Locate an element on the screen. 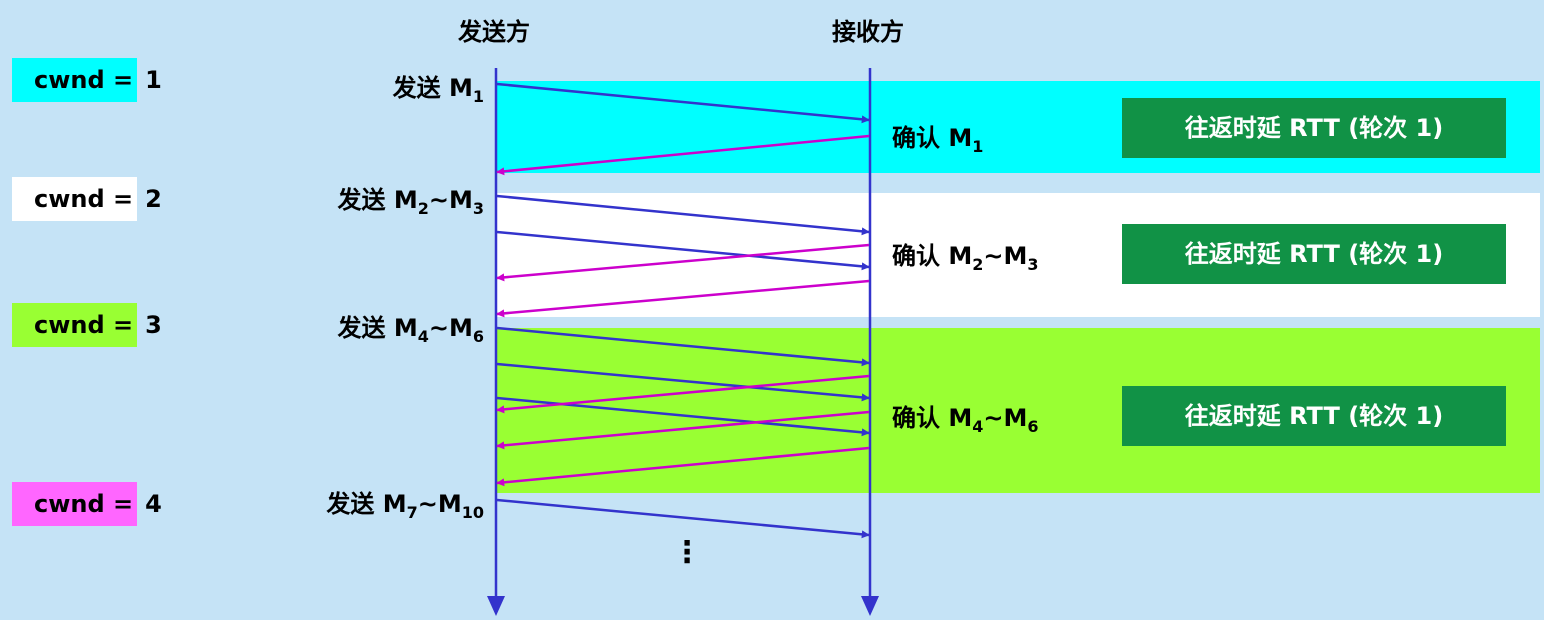 This screenshot has height=620, width=1544. cwnd-label-round-4: cwnd = 4 is located at coordinates (87, 504).